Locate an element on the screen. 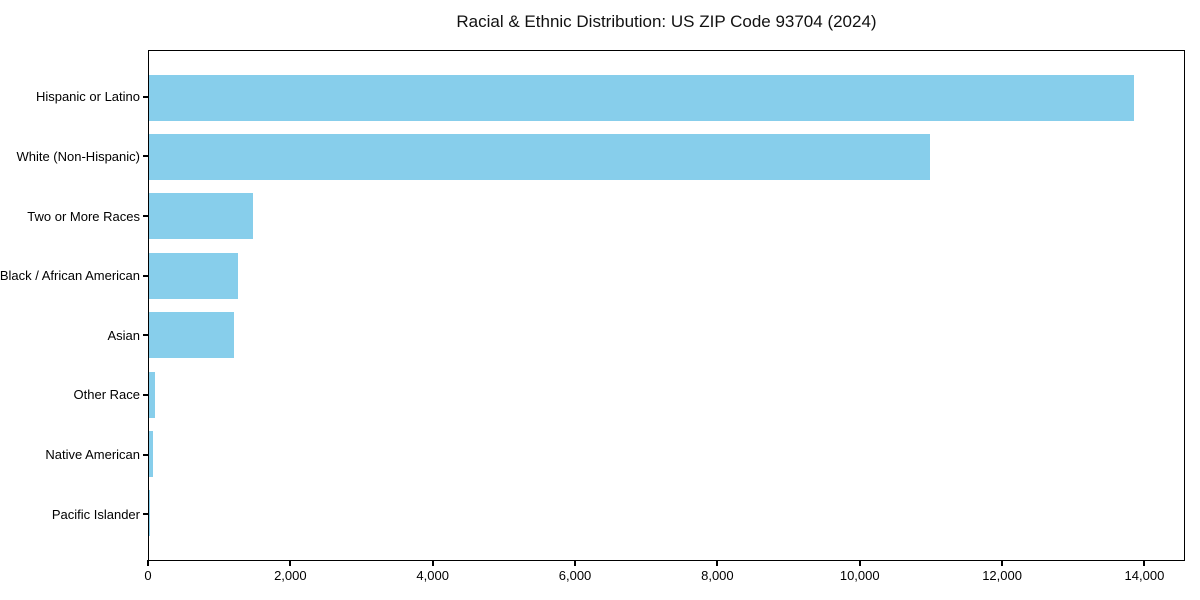  bar-pacific-islander is located at coordinates (149, 513).